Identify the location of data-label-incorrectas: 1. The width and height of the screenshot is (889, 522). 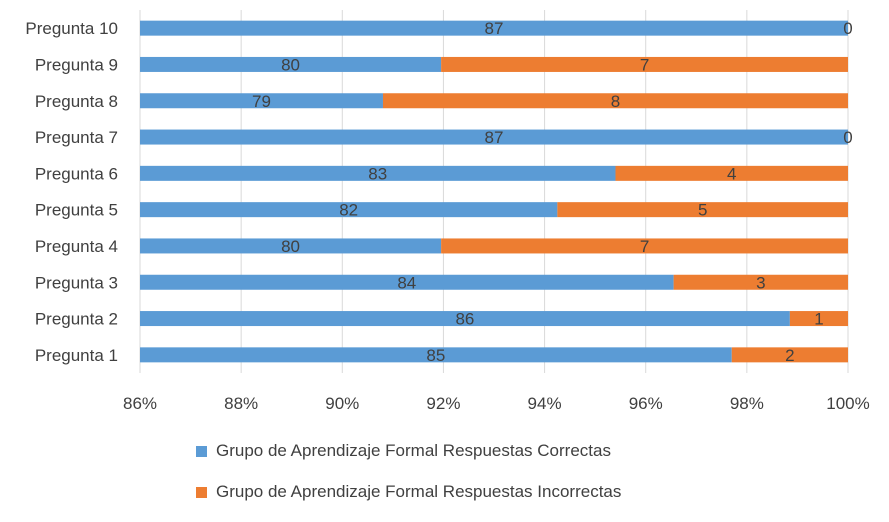
(818, 319).